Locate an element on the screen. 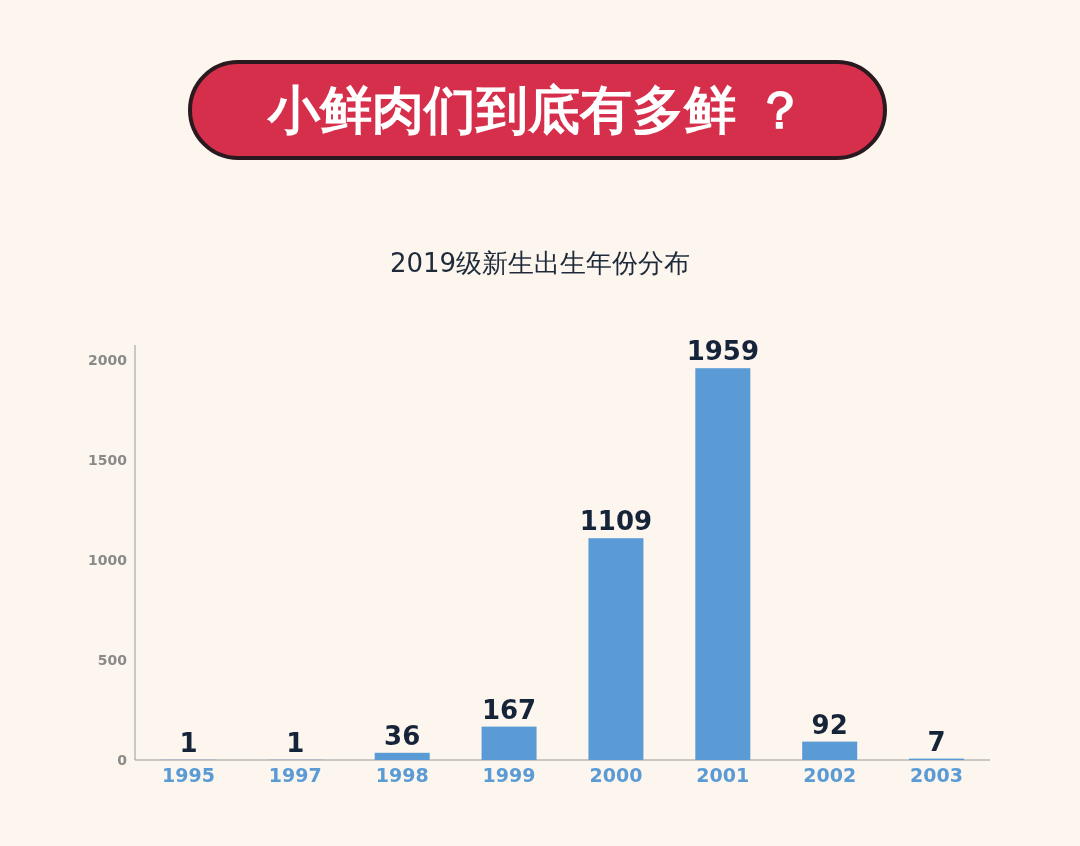 The height and width of the screenshot is (846, 1080). data-label: 167 is located at coordinates (509, 709).